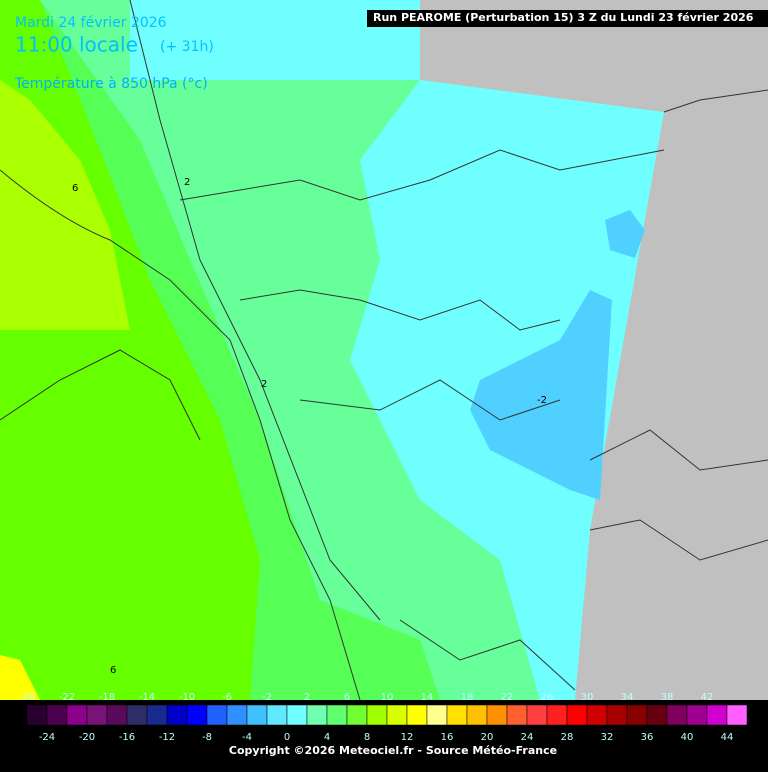 The width and height of the screenshot is (768, 772). Describe the element at coordinates (707, 697) in the screenshot. I see `legend-label: 42` at that location.